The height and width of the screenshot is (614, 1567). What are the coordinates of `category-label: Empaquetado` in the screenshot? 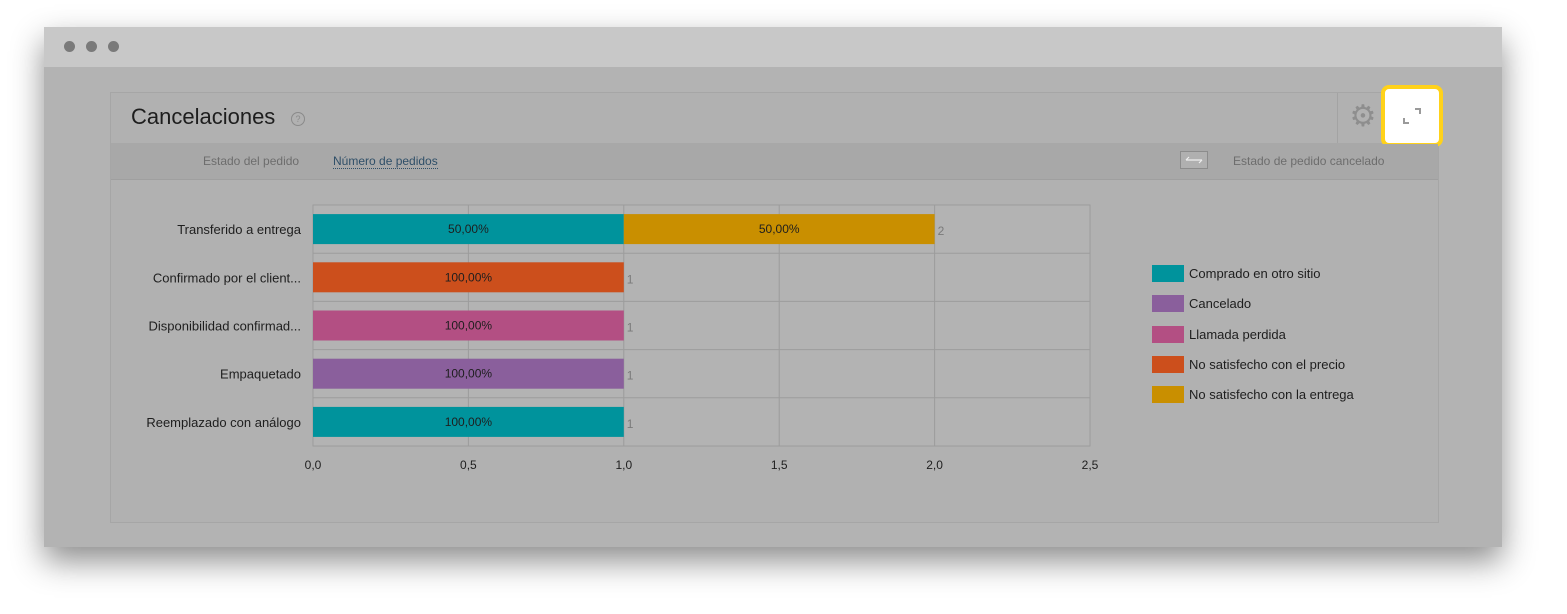 It's located at (260, 374).